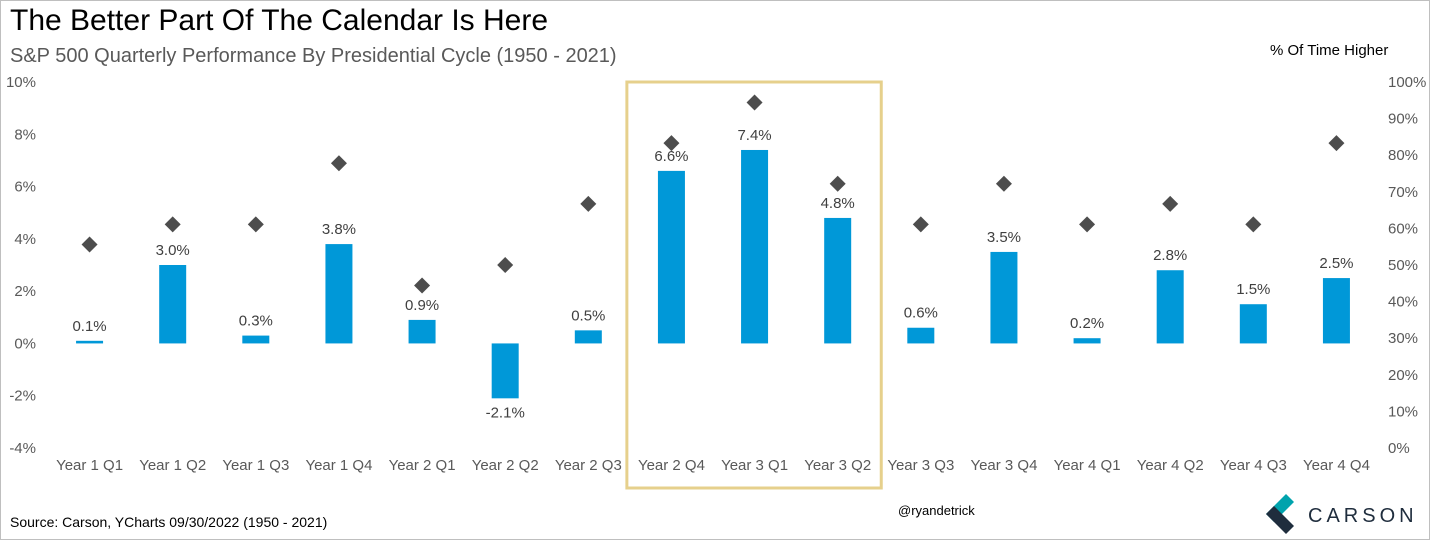 This screenshot has height=541, width=1430. I want to click on bar-label-6: -2.1%, so click(505, 412).